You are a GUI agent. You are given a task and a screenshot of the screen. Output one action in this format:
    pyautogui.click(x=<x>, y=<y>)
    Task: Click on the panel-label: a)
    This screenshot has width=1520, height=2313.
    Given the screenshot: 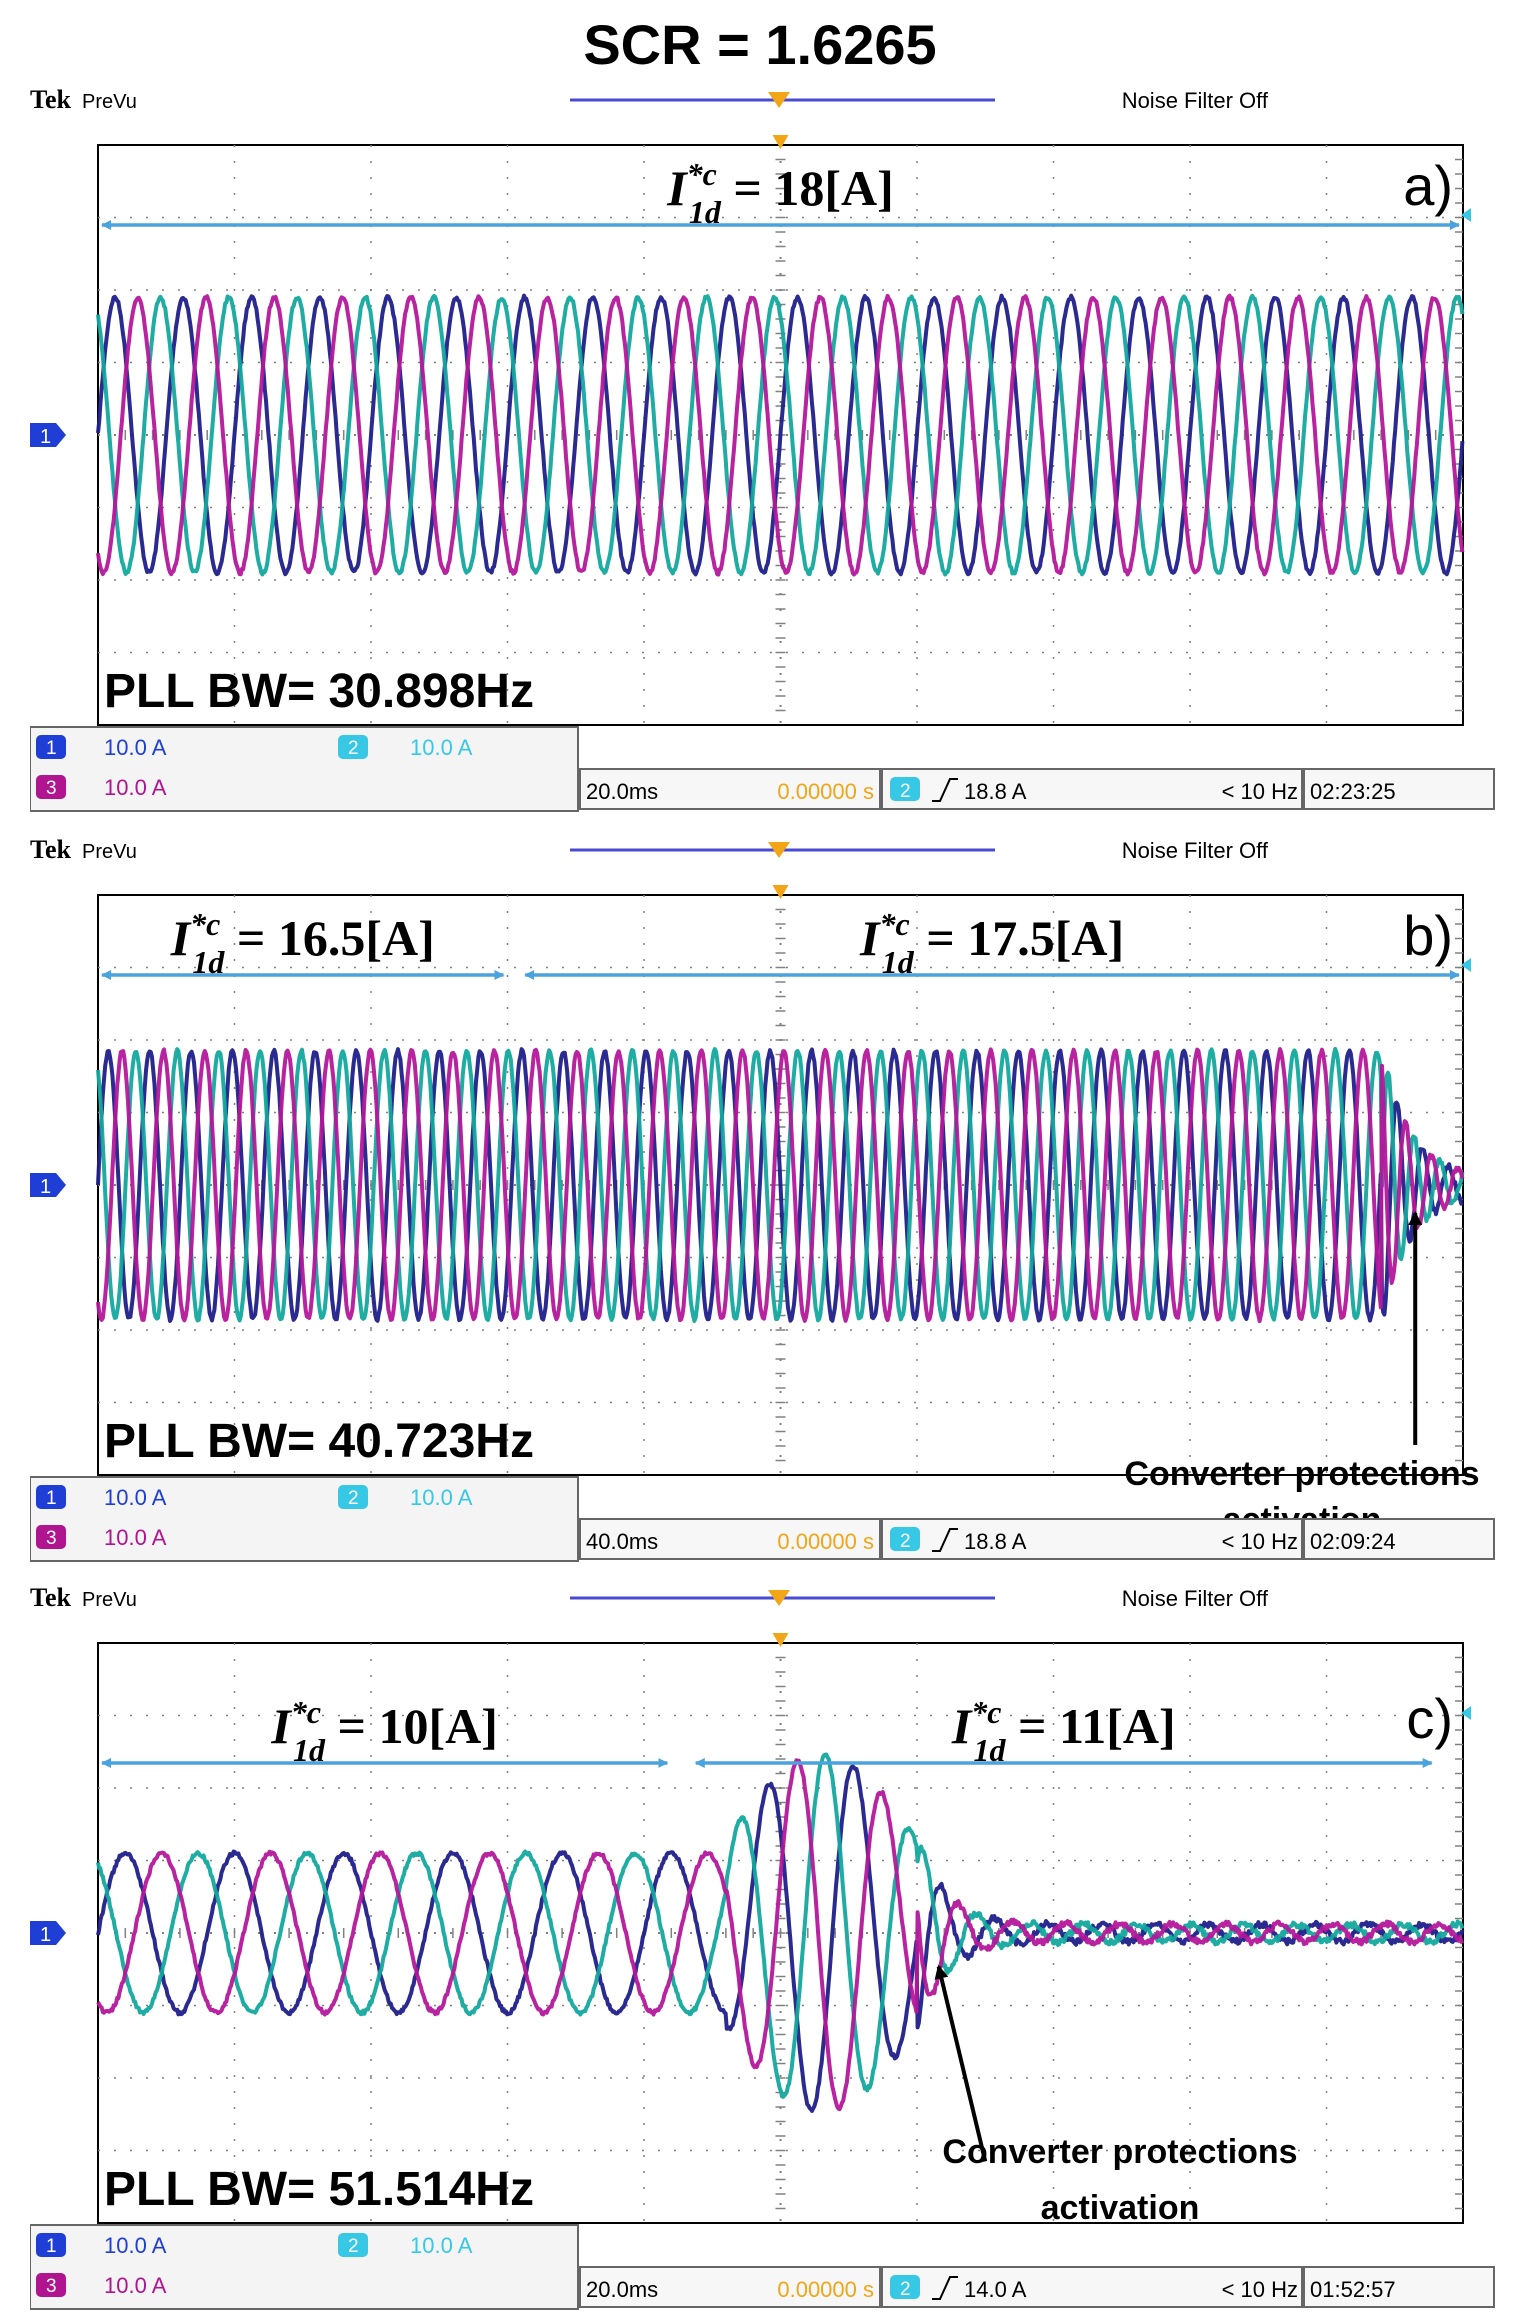 What is the action you would take?
    pyautogui.click(x=1428, y=185)
    